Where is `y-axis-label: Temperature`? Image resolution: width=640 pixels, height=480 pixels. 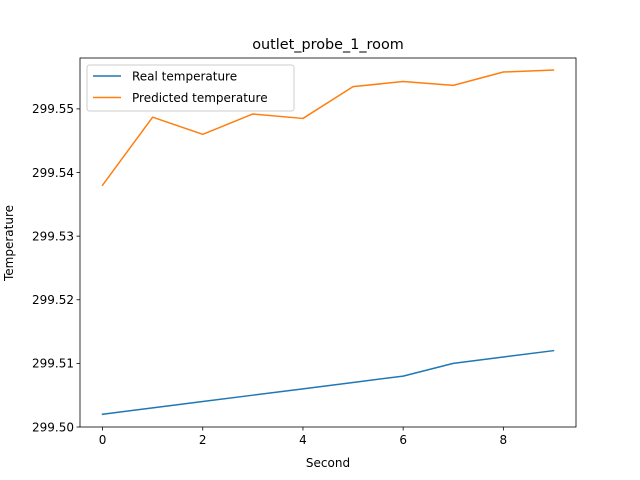
y-axis-label: Temperature is located at coordinates (9, 243).